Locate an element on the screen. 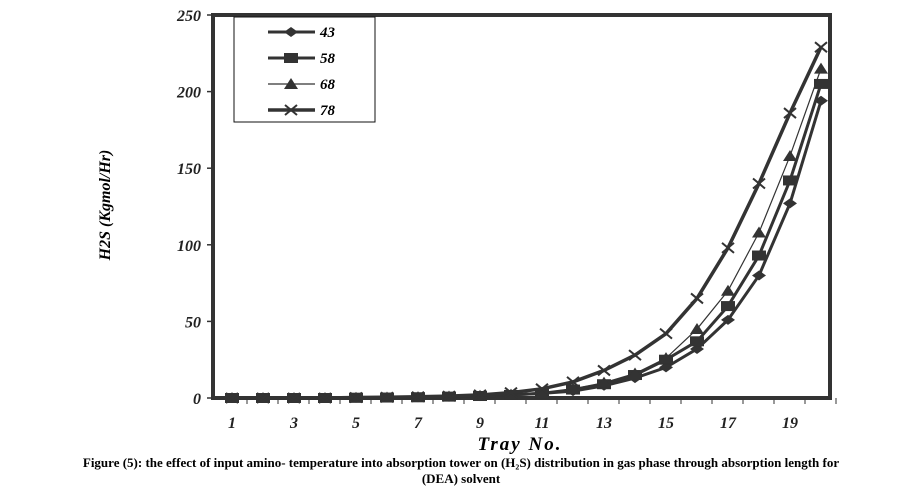 The height and width of the screenshot is (493, 922). legend-label: 58 is located at coordinates (328, 59).